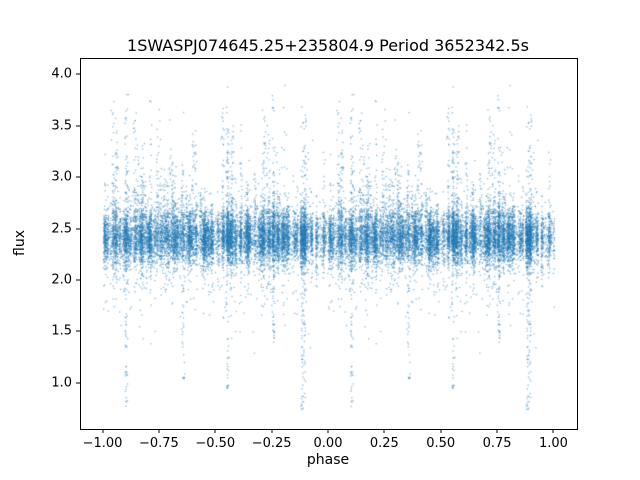 The image size is (640, 480). What do you see at coordinates (497, 443) in the screenshot?
I see `x-tick-label: 0.75` at bounding box center [497, 443].